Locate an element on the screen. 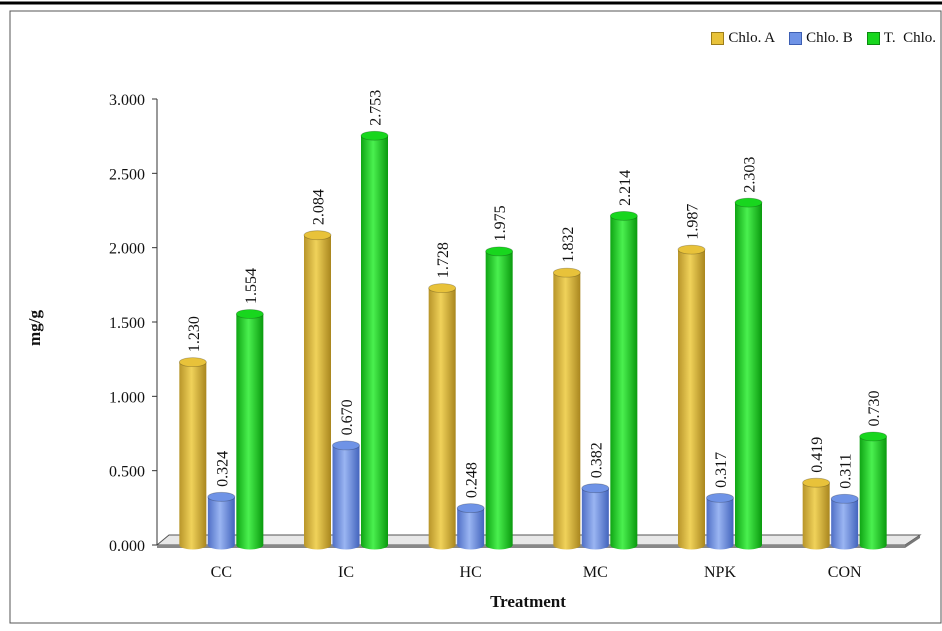 The image size is (942, 631). legend-item-t-chlo: T. Chlo. is located at coordinates (901, 38).